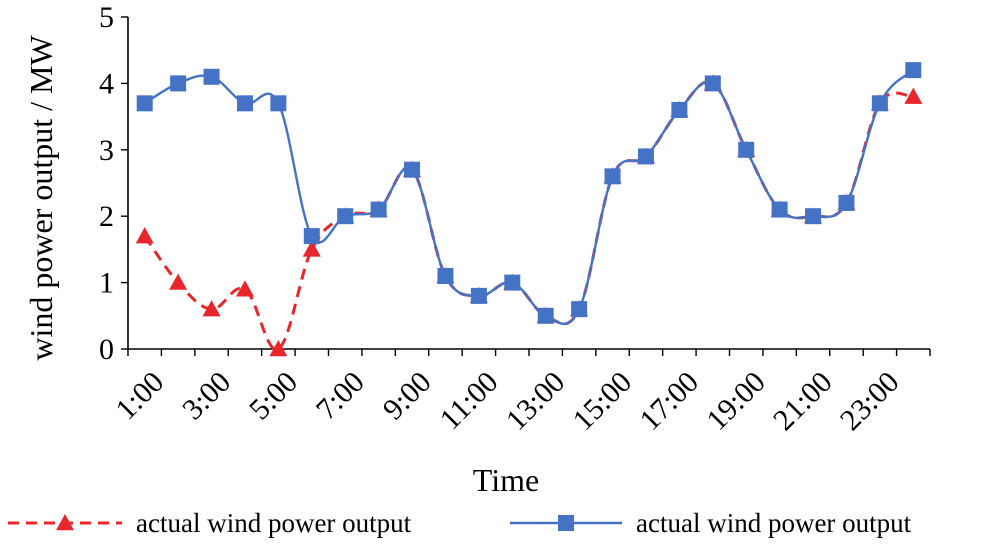 The height and width of the screenshot is (545, 990). Describe the element at coordinates (106, 283) in the screenshot. I see `y-tick-label: 1` at that location.